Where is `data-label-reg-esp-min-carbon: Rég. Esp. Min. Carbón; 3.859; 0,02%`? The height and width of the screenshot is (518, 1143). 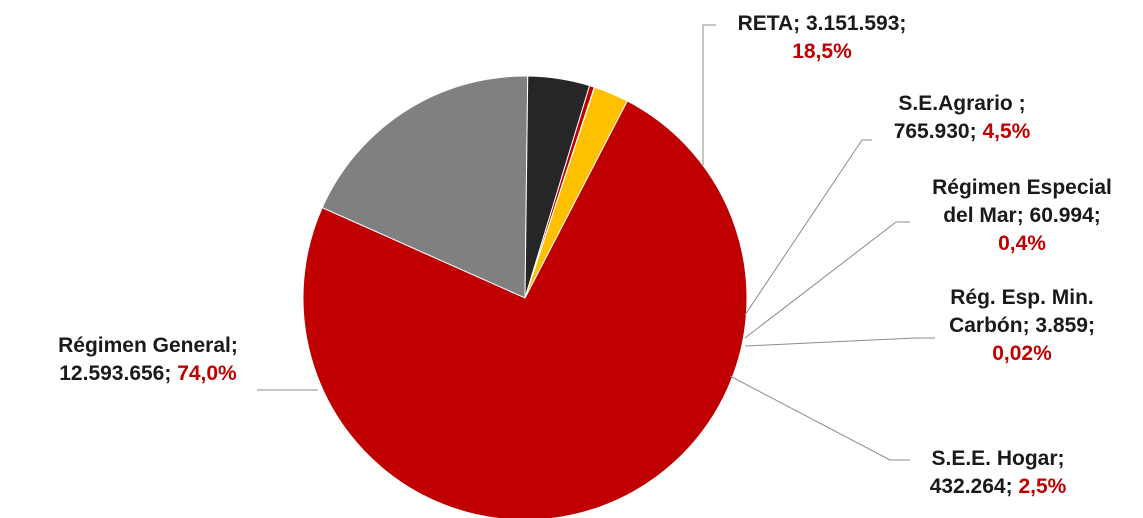
data-label-reg-esp-min-carbon: Rég. Esp. Min. Carbón; 3.859; 0,02% is located at coordinates (1022, 325).